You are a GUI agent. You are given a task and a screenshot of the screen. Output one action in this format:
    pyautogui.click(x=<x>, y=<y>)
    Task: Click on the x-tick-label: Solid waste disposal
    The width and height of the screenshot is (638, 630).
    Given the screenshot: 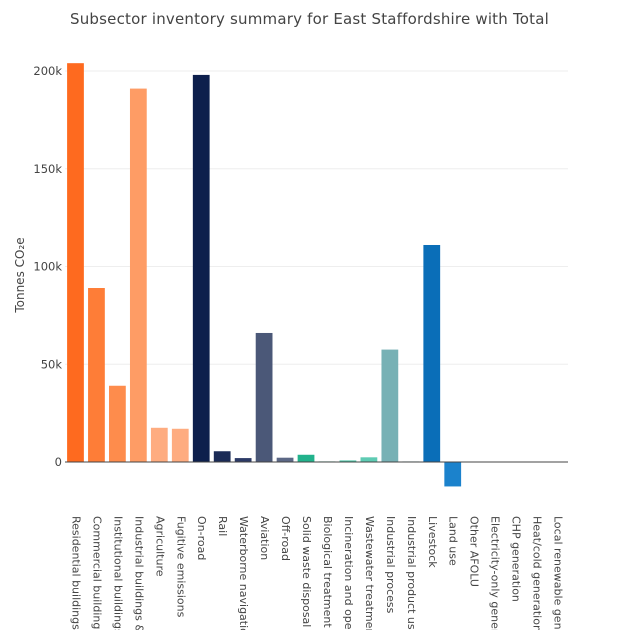 What is the action you would take?
    pyautogui.click(x=306, y=571)
    